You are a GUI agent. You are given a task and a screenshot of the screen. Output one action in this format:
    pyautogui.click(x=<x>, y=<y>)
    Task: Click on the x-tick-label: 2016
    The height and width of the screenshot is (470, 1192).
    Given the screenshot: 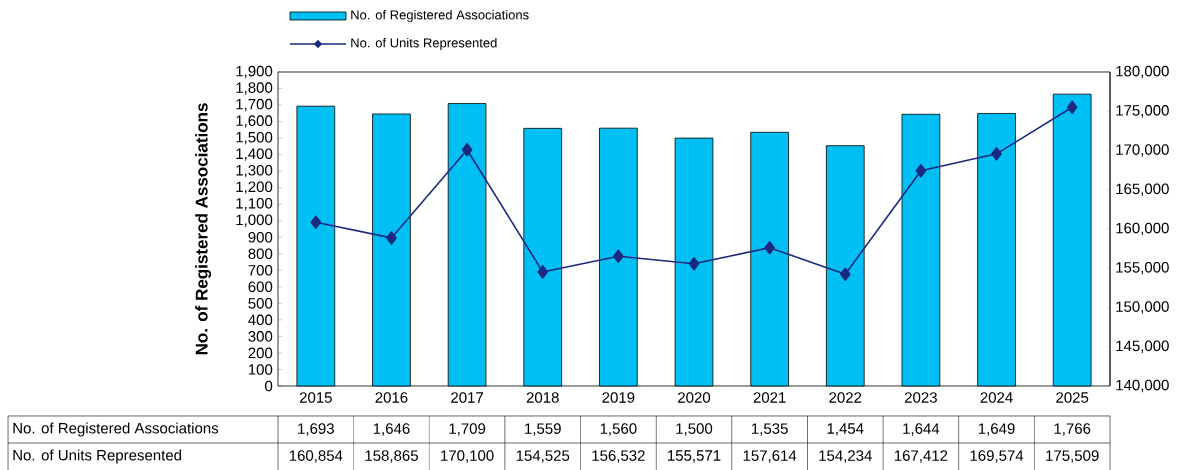 What is the action you would take?
    pyautogui.click(x=391, y=397)
    